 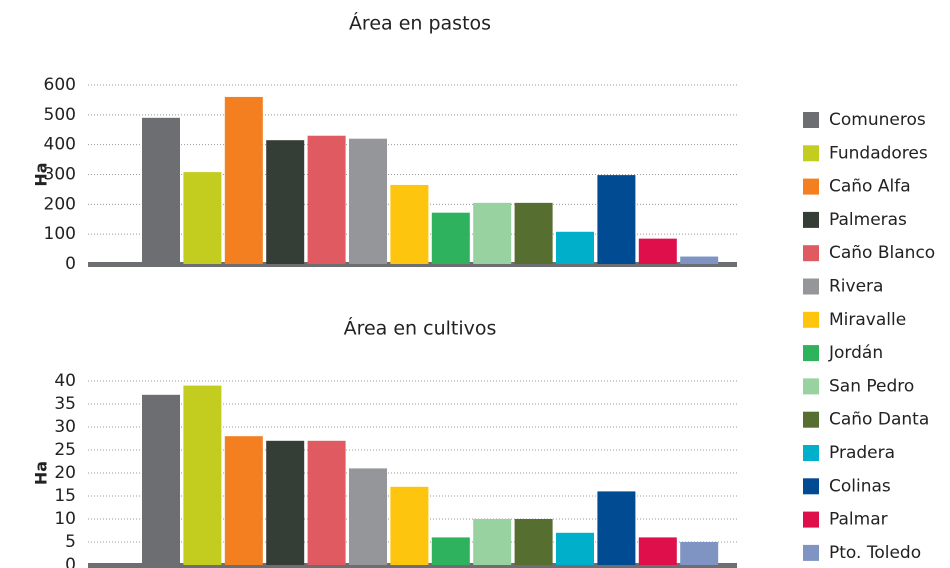 I want to click on y-tick-label: 500, so click(x=60, y=115).